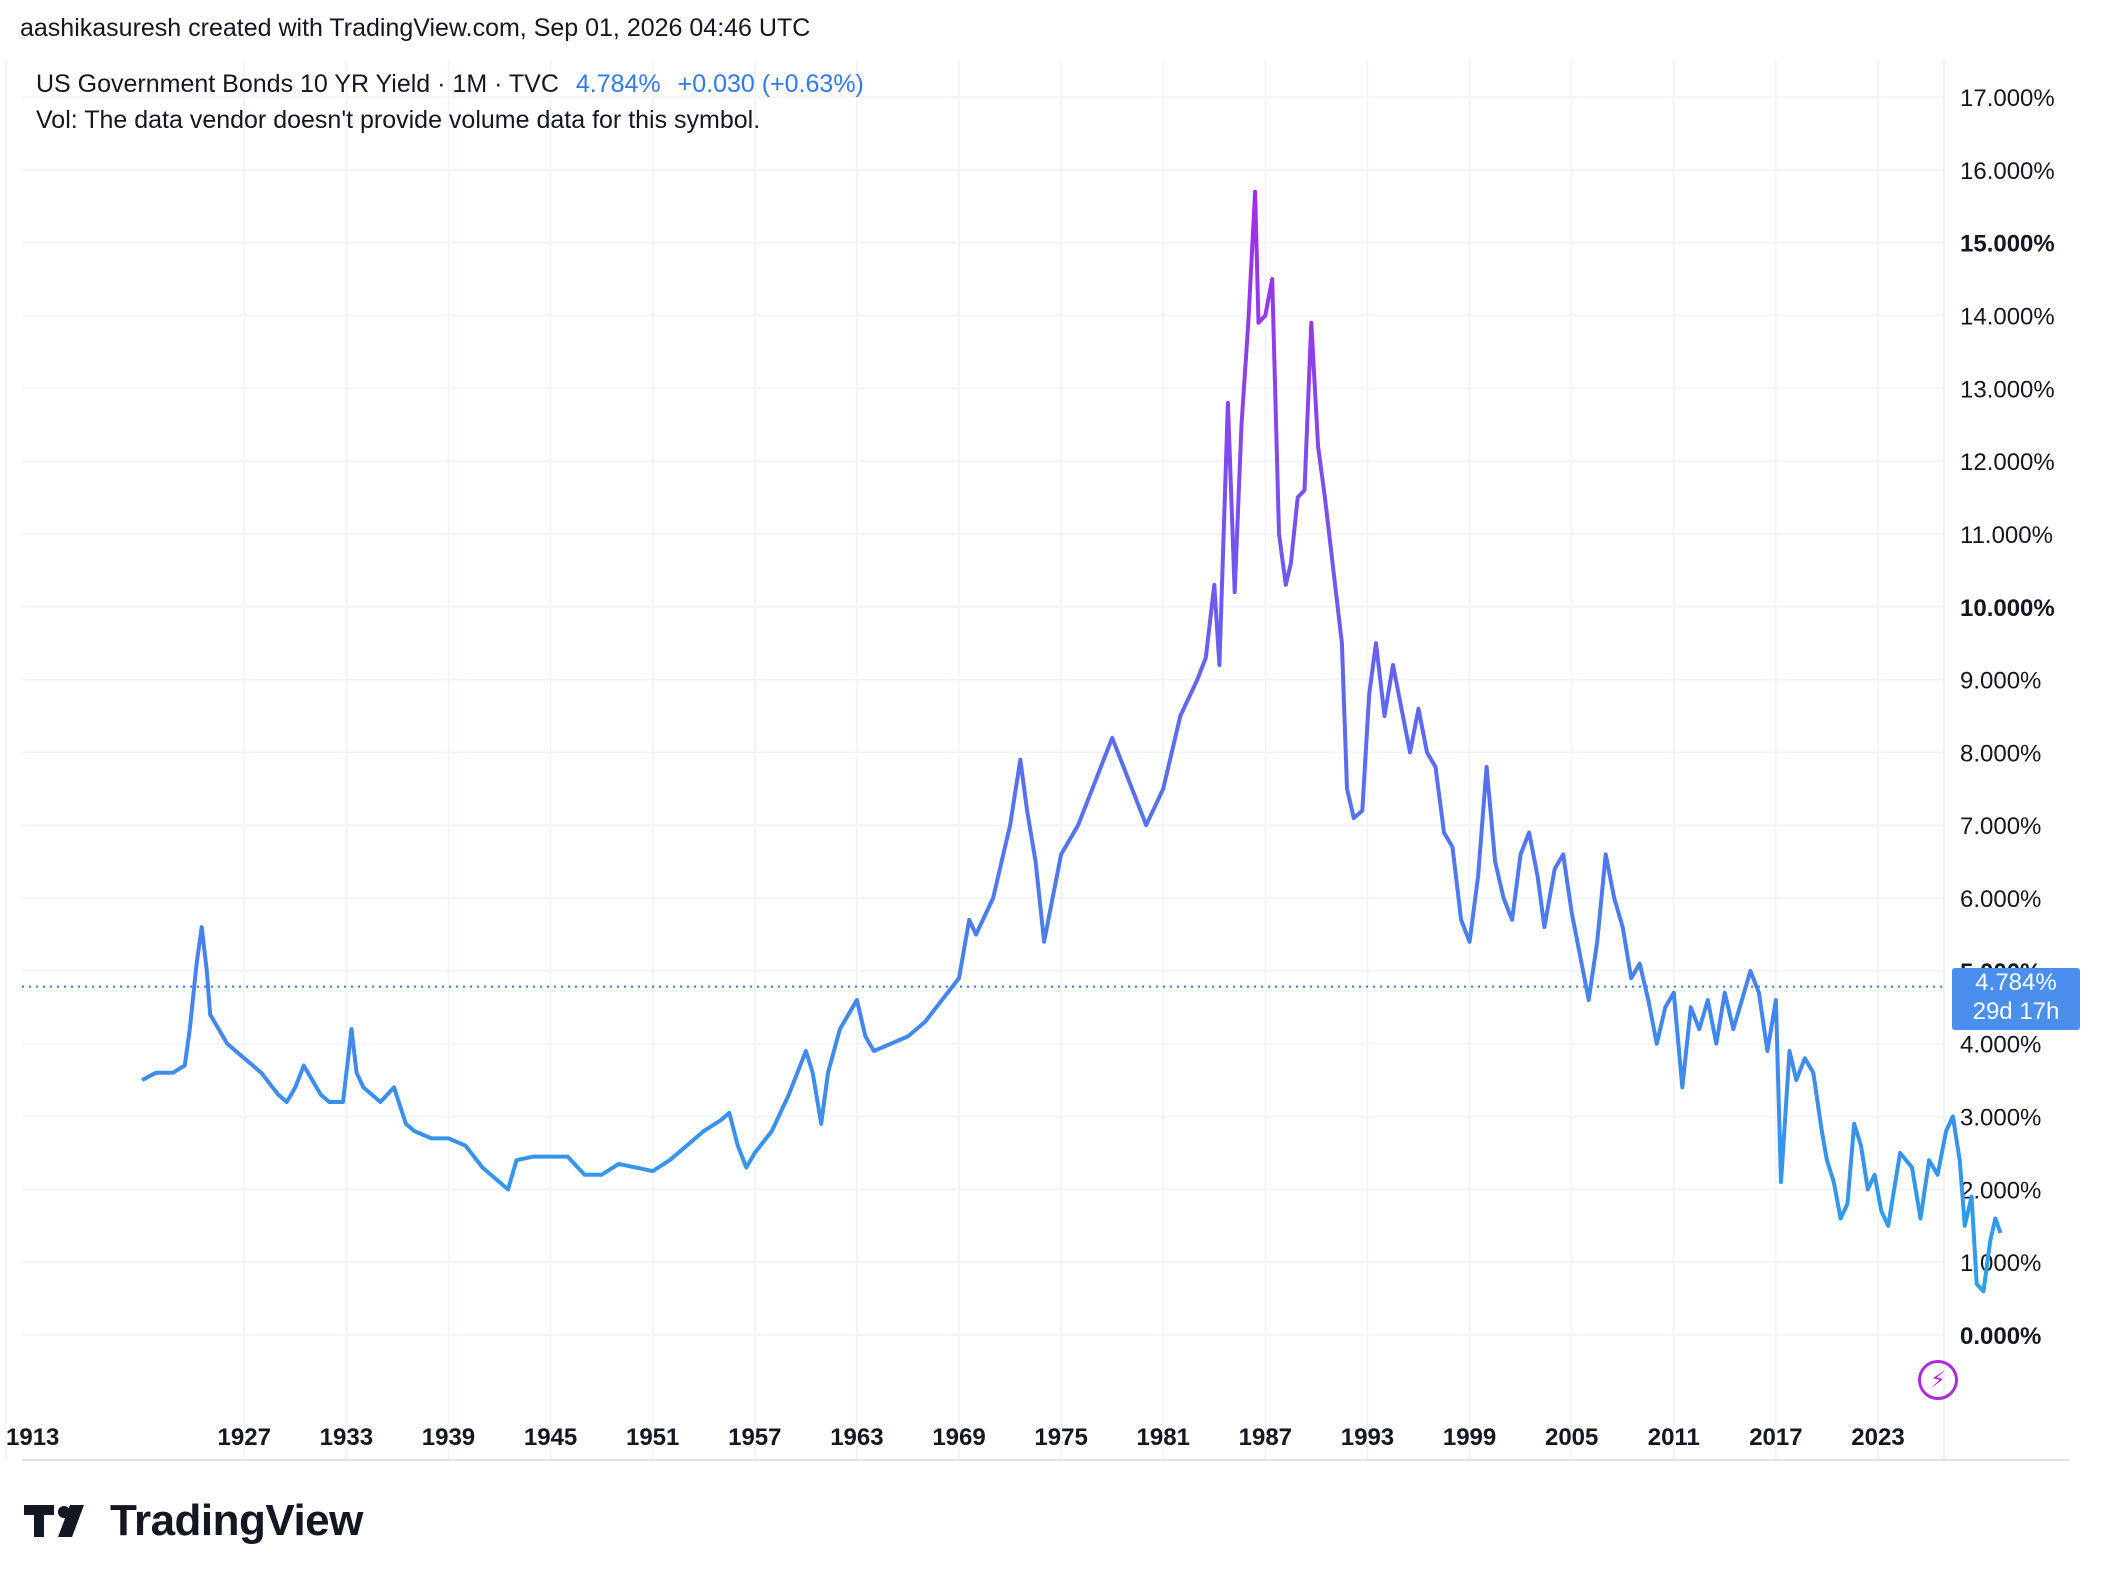 Image resolution: width=2108 pixels, height=1576 pixels. What do you see at coordinates (32, 1437) in the screenshot?
I see `x-tick-label: 1913` at bounding box center [32, 1437].